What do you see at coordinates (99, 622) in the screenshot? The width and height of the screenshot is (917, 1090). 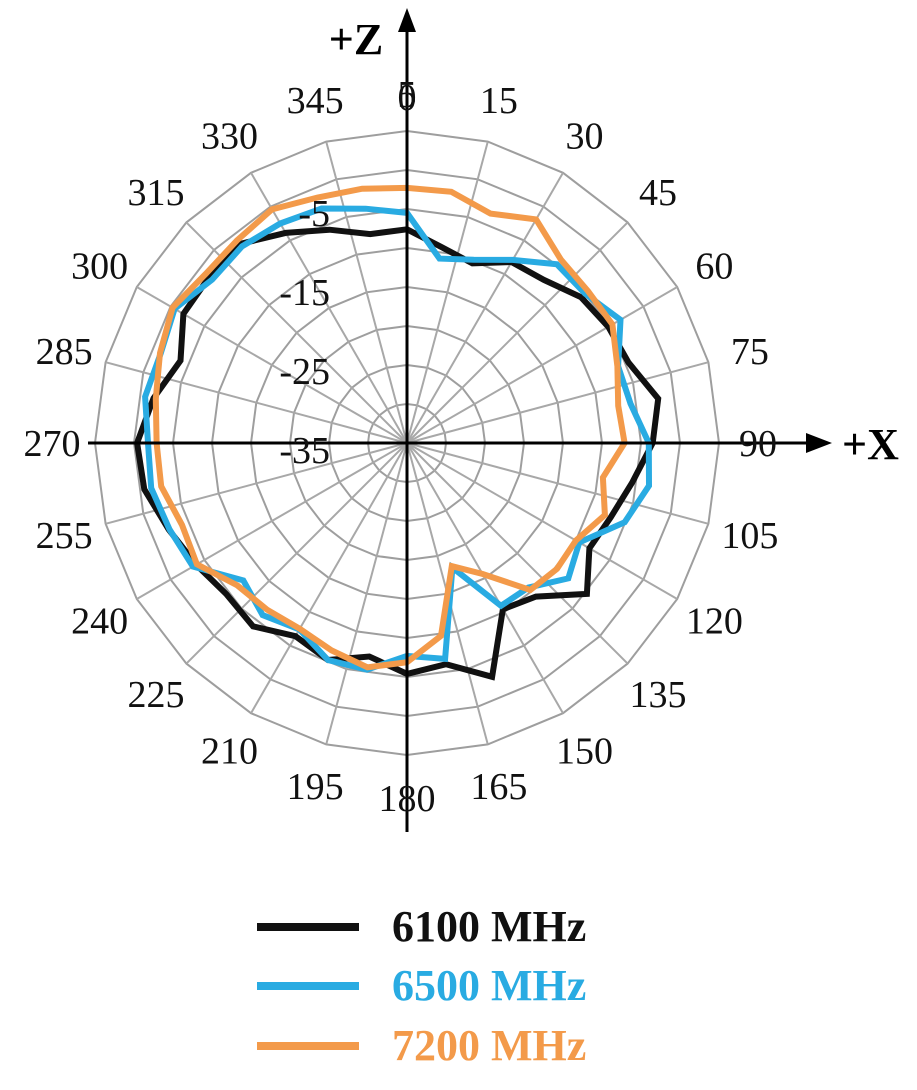 I see `angular-tick-label: 240` at bounding box center [99, 622].